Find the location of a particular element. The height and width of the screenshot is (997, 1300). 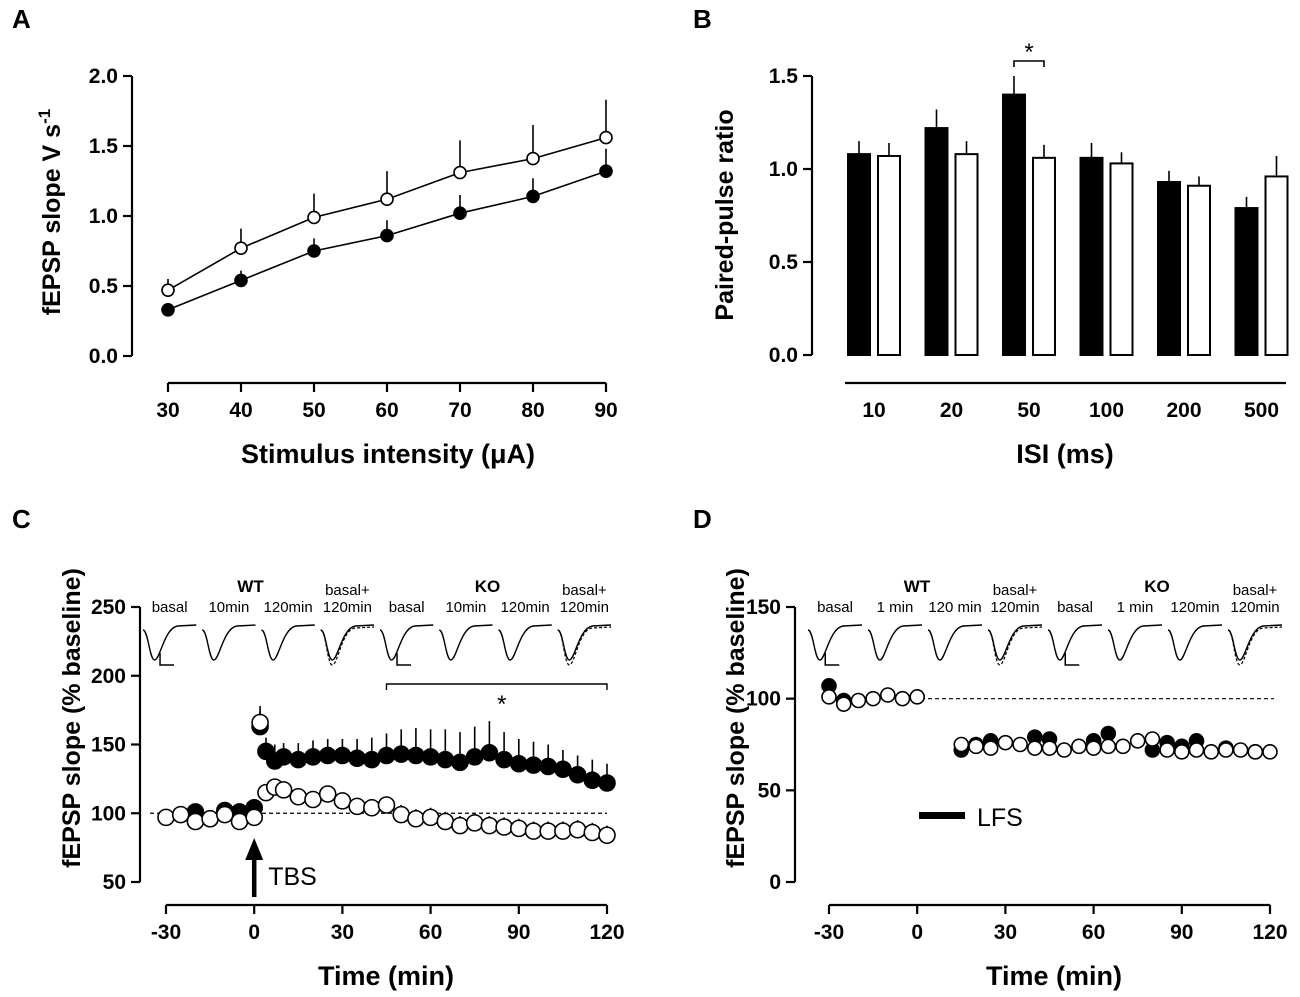

panel-a-x-tick-label: 80 is located at coordinates (532, 410).